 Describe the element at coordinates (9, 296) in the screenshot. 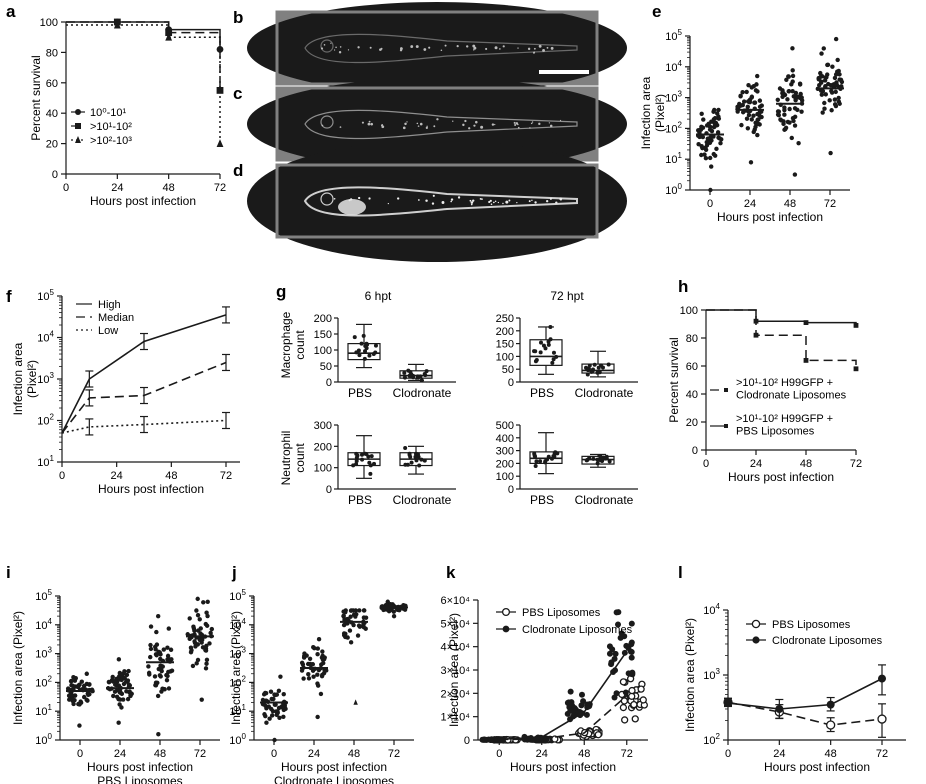

I see `panel-f-label: f` at that location.